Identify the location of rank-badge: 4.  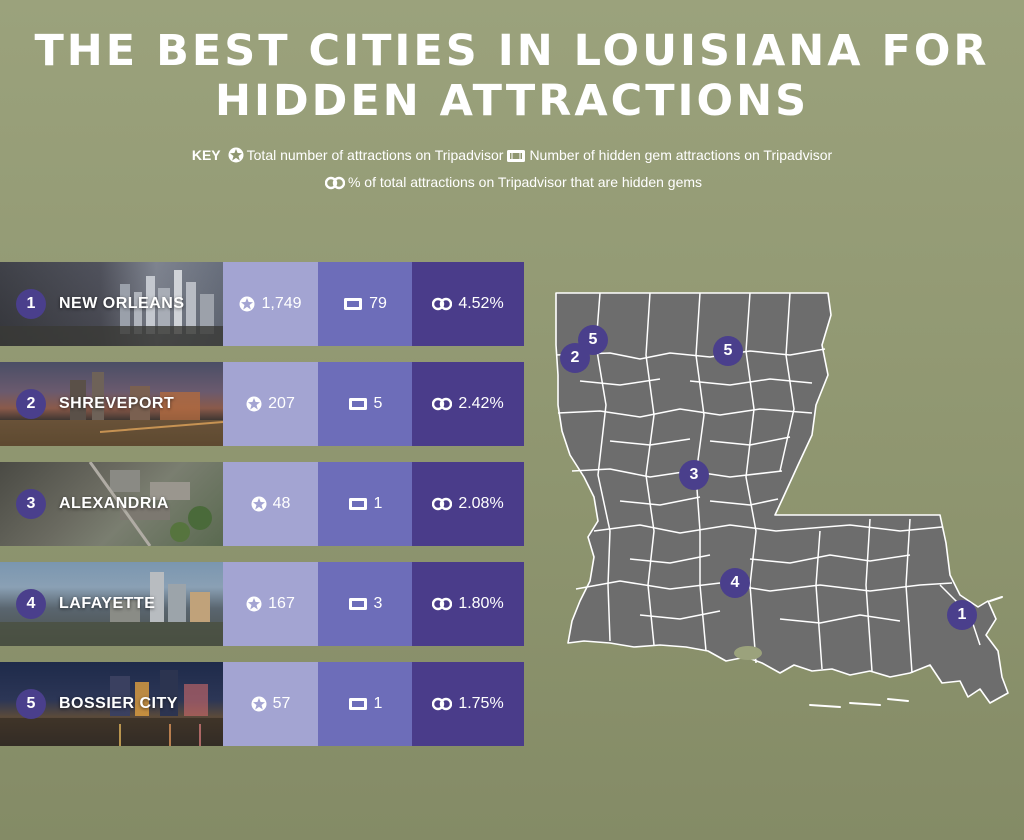
(31, 604).